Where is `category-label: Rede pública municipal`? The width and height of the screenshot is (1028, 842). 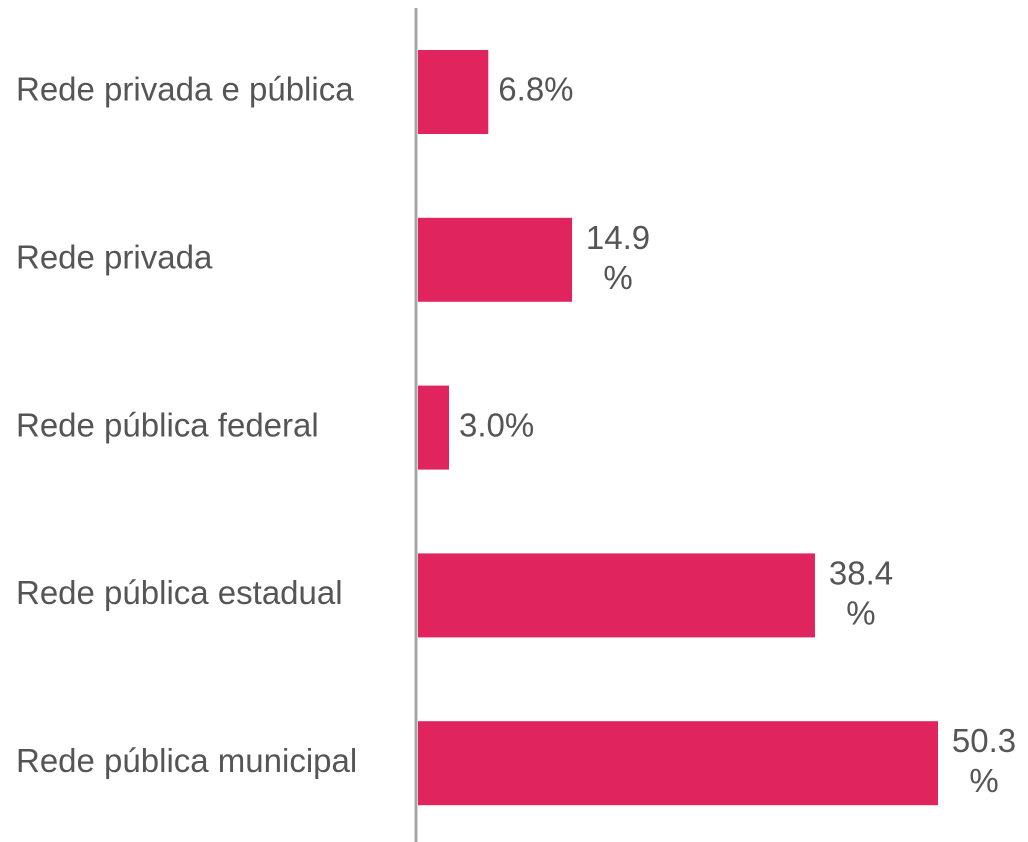
category-label: Rede pública municipal is located at coordinates (186, 760).